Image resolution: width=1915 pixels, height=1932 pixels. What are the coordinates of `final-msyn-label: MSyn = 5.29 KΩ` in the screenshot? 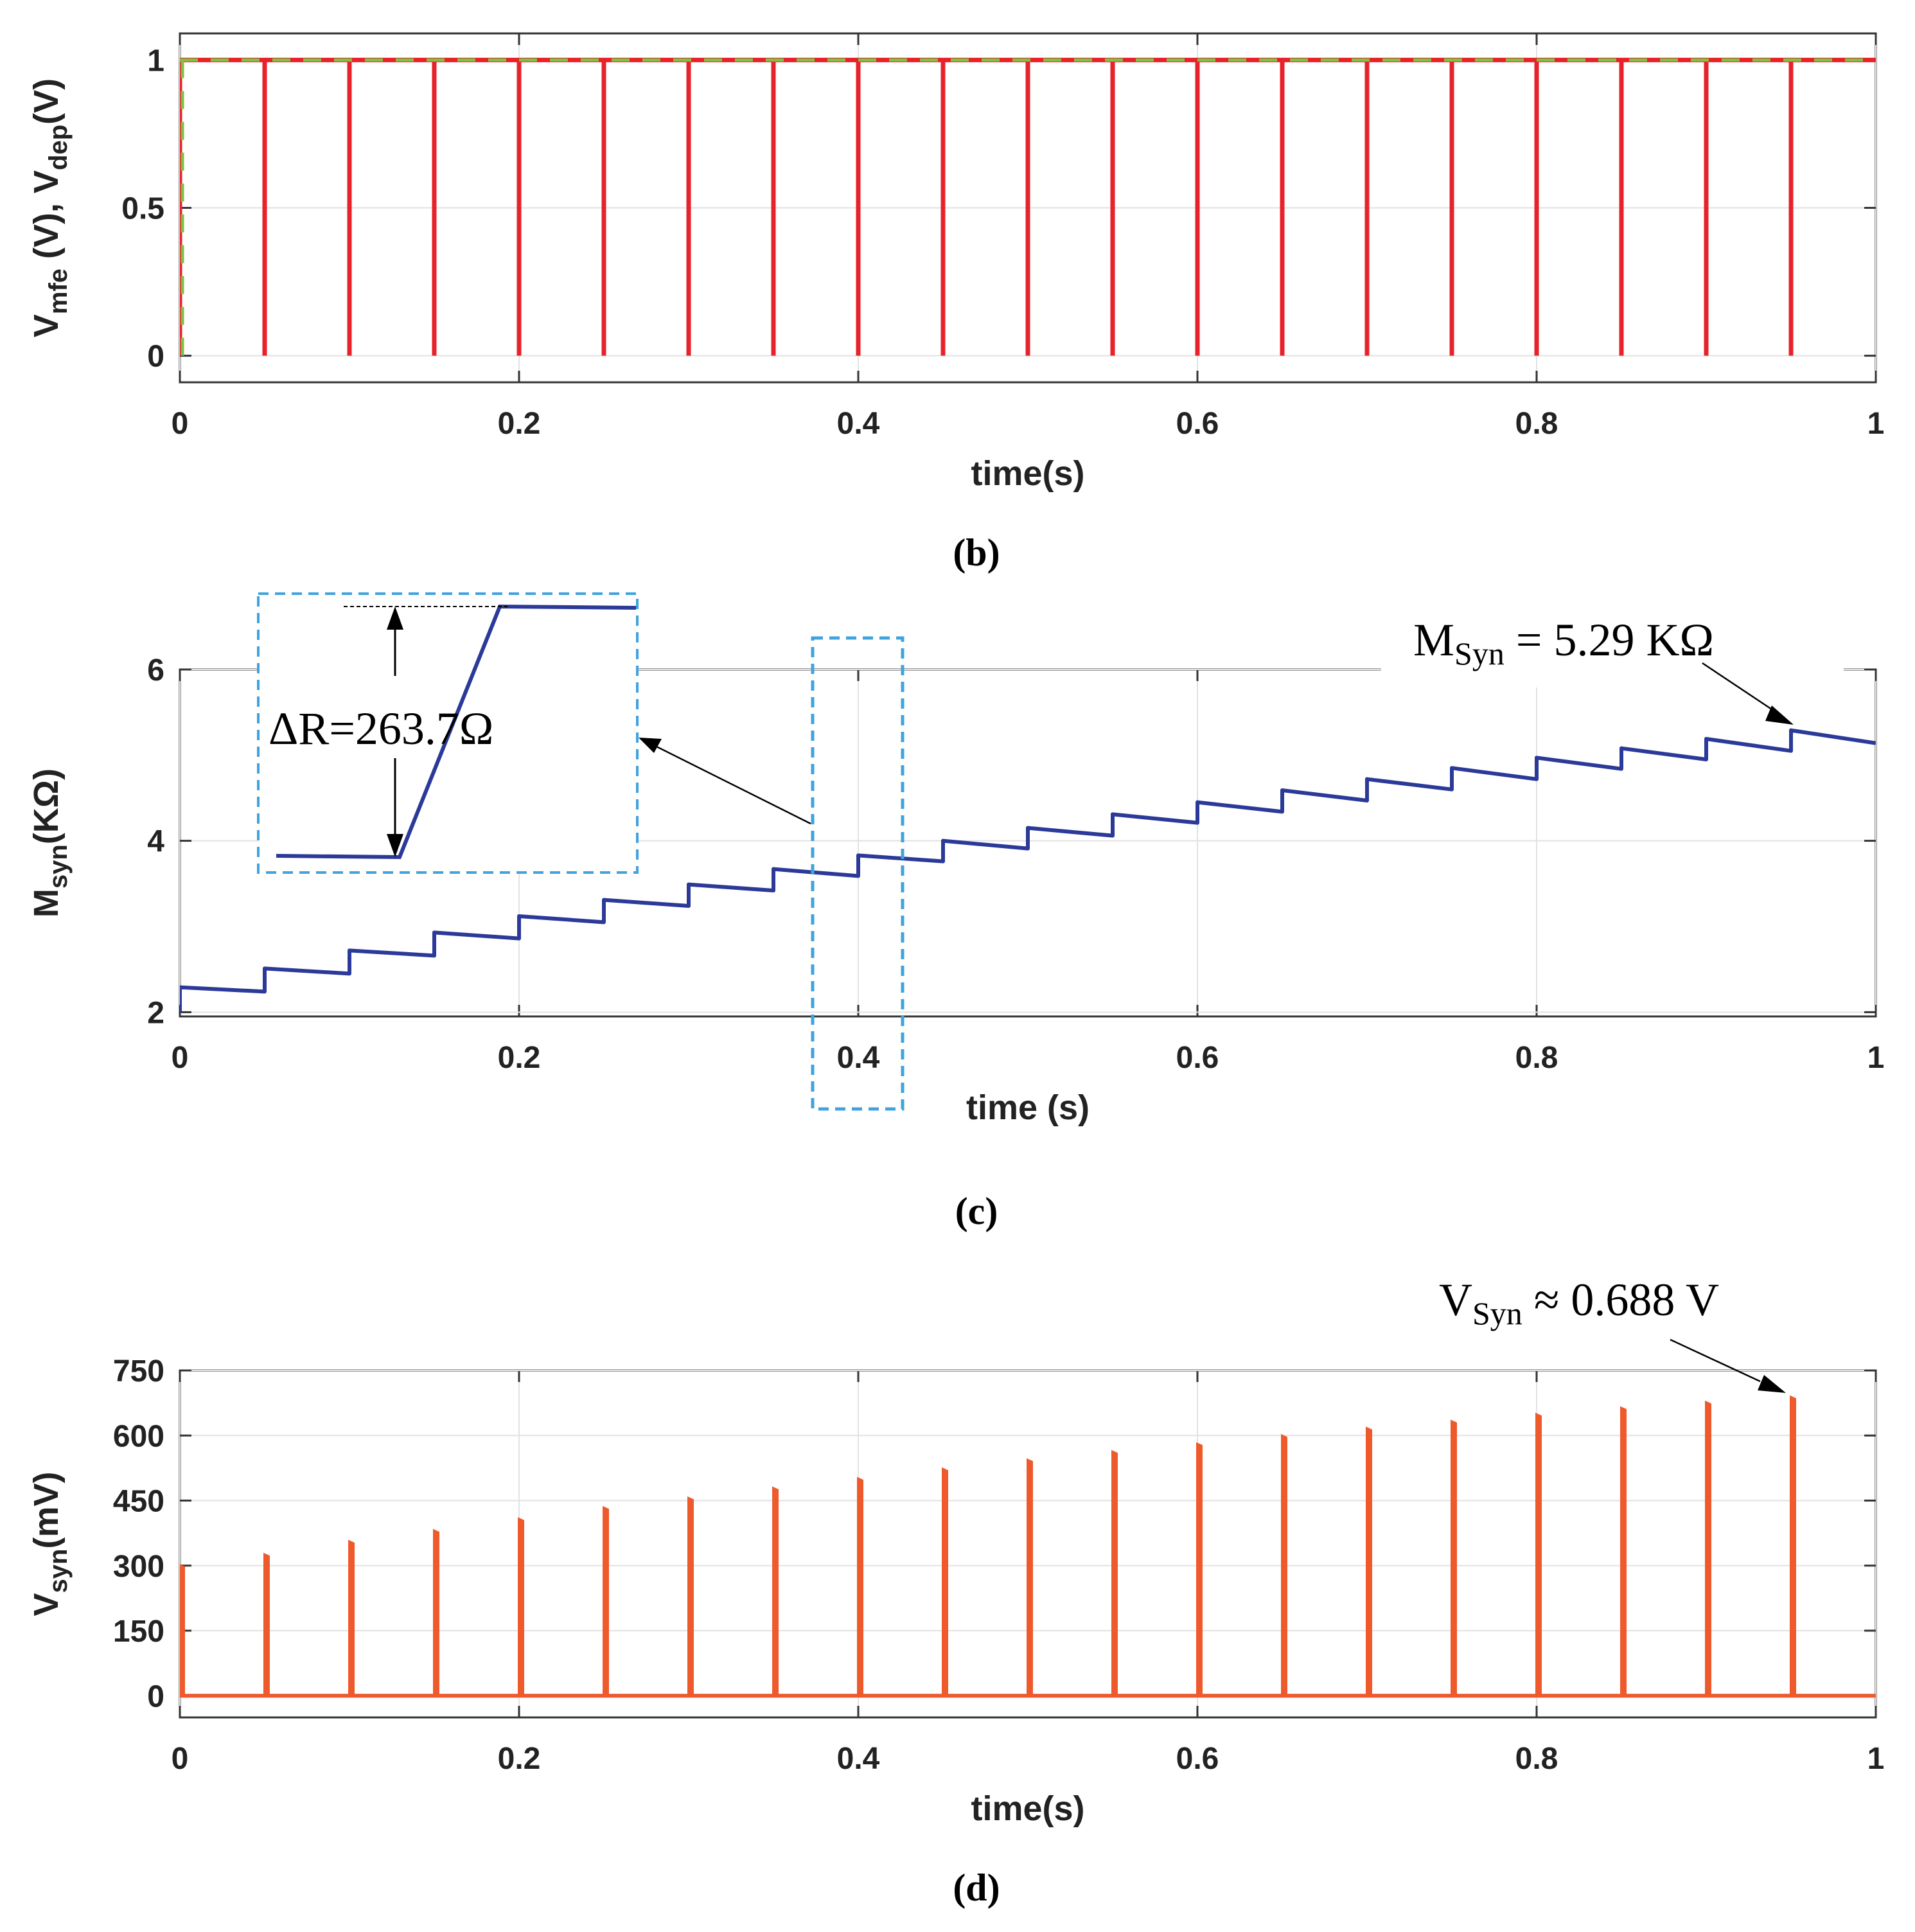 It's located at (1563, 642).